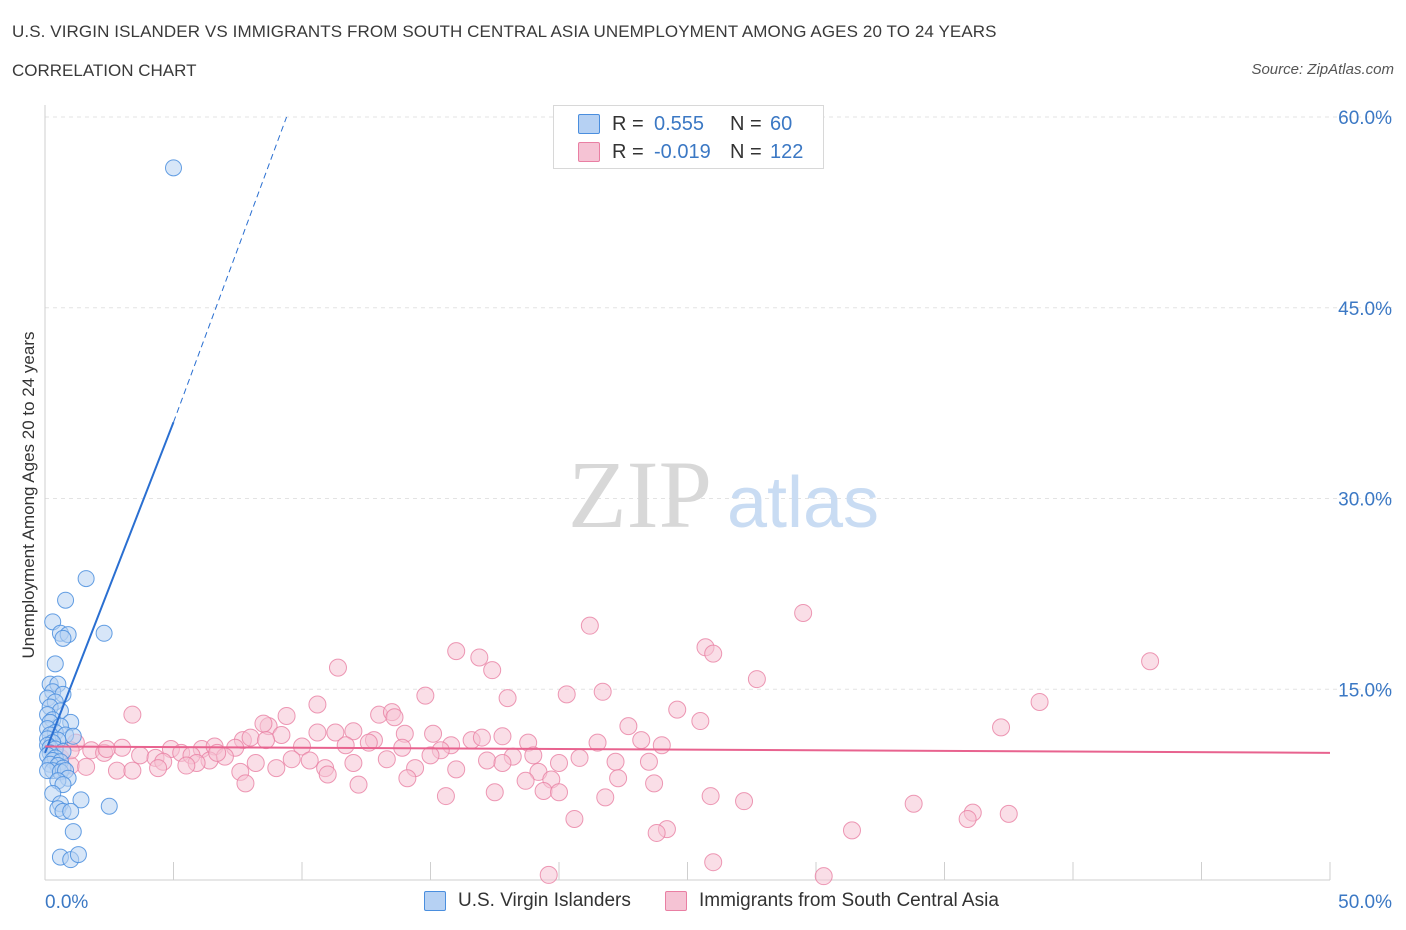  I want to click on legend-series-name: U.S. Virgin Islanders, so click(544, 900).